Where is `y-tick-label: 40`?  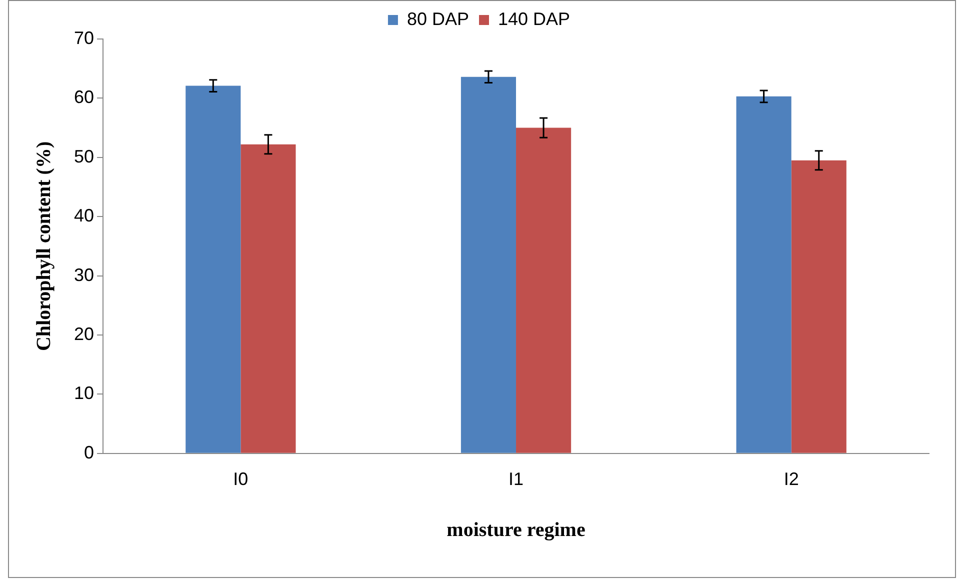 y-tick-label: 40 is located at coordinates (84, 216).